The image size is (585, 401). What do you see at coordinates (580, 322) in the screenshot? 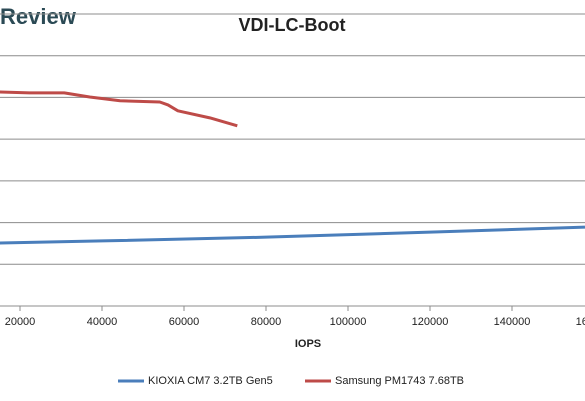
I see `x-tick-label: 160000` at bounding box center [580, 322].